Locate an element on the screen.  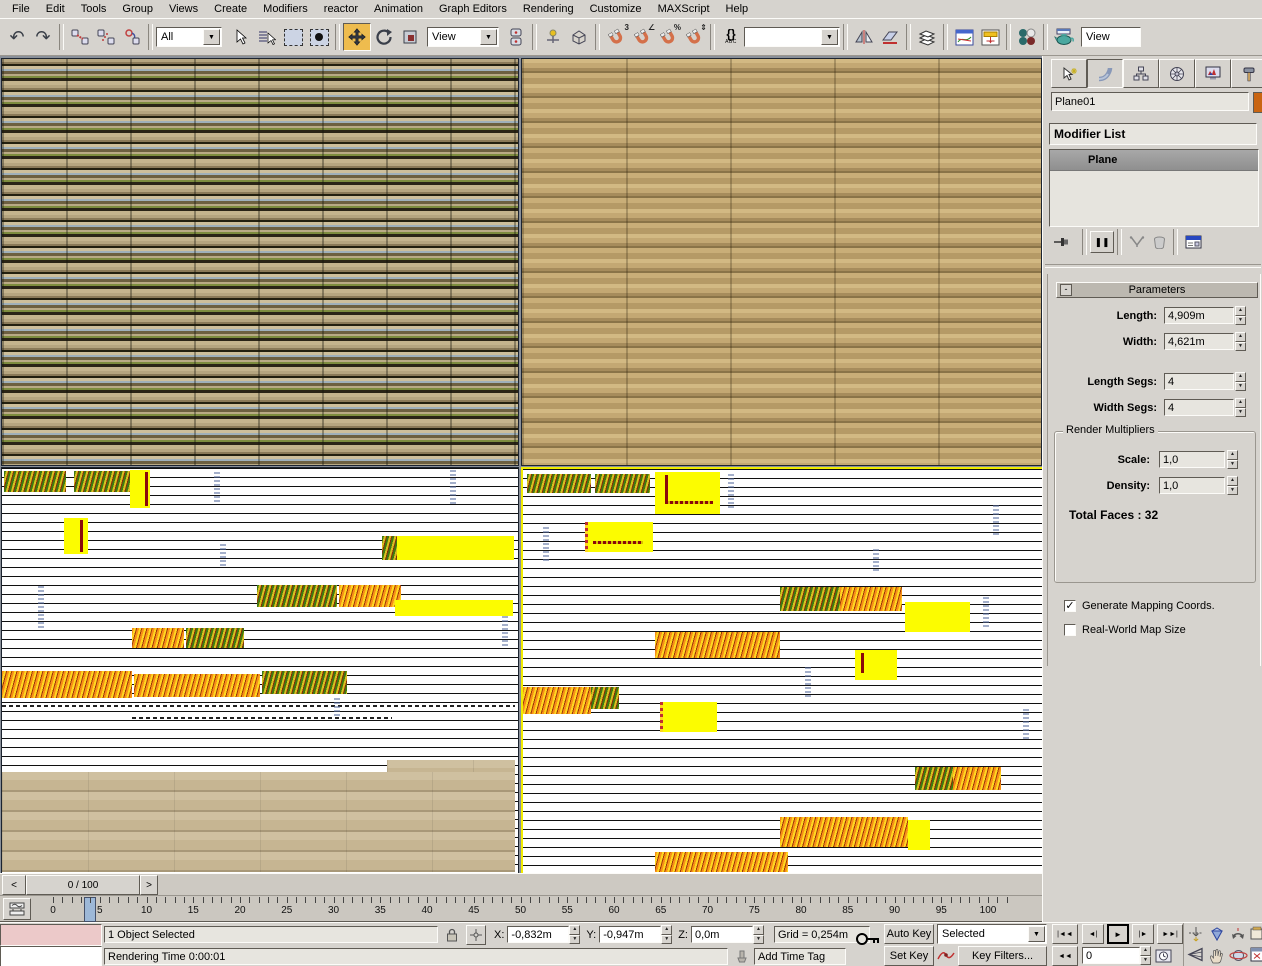
maxscript-mini-listener-pink is located at coordinates (51, 935).